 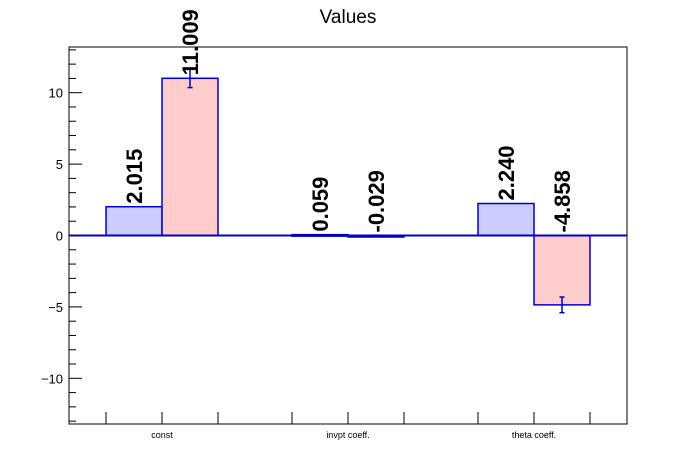 What do you see at coordinates (320, 204) in the screenshot?
I see `value-label: 0.059` at bounding box center [320, 204].